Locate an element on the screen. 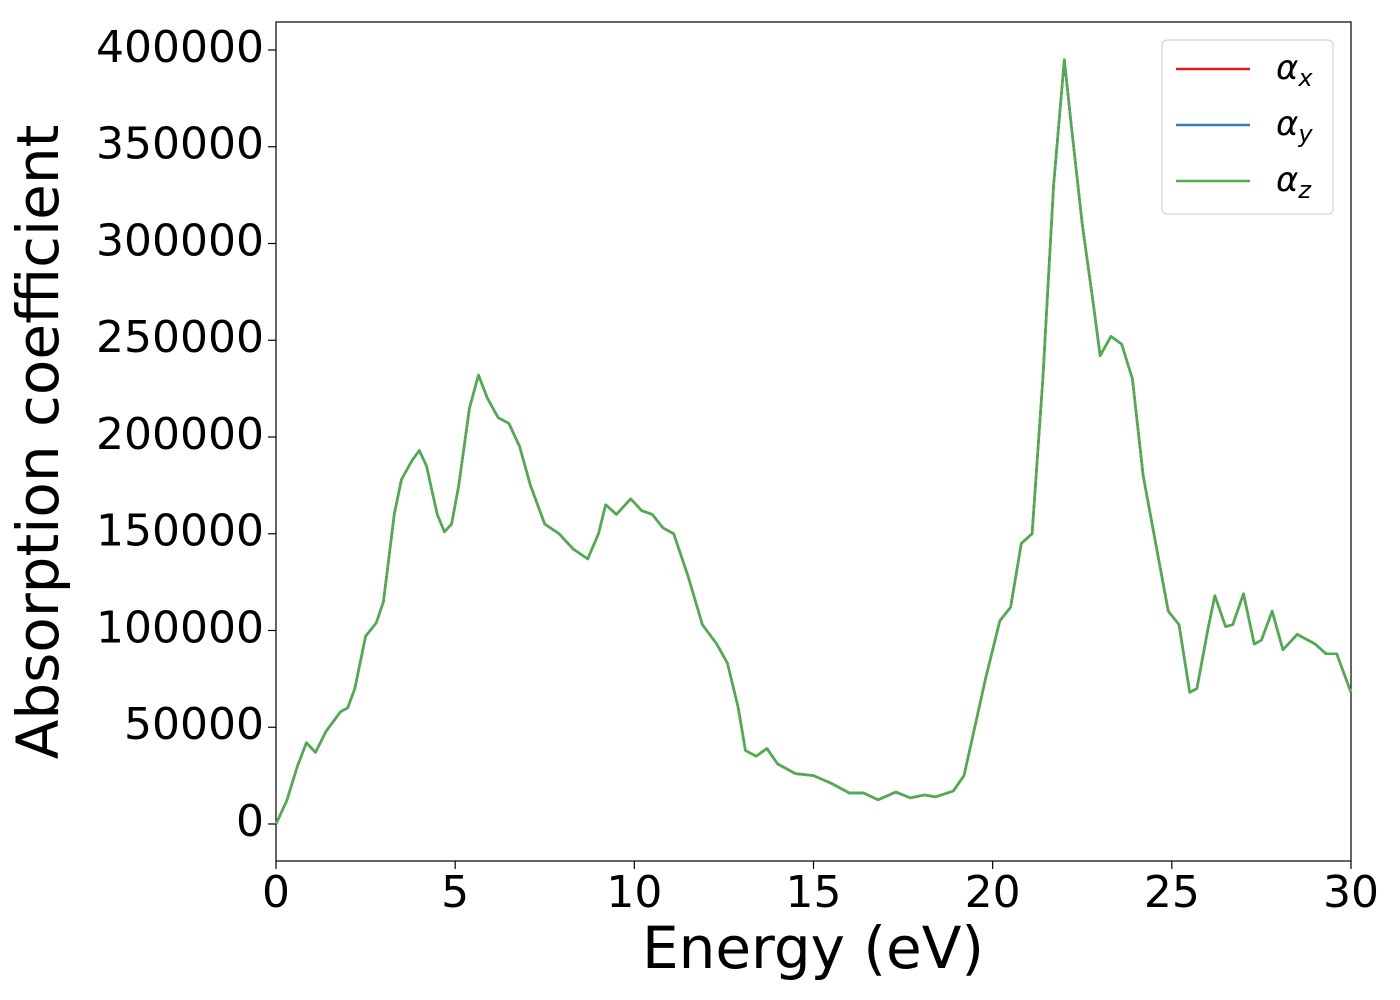 The image size is (1400, 1000). x-tick-label: 25 is located at coordinates (1172, 892).